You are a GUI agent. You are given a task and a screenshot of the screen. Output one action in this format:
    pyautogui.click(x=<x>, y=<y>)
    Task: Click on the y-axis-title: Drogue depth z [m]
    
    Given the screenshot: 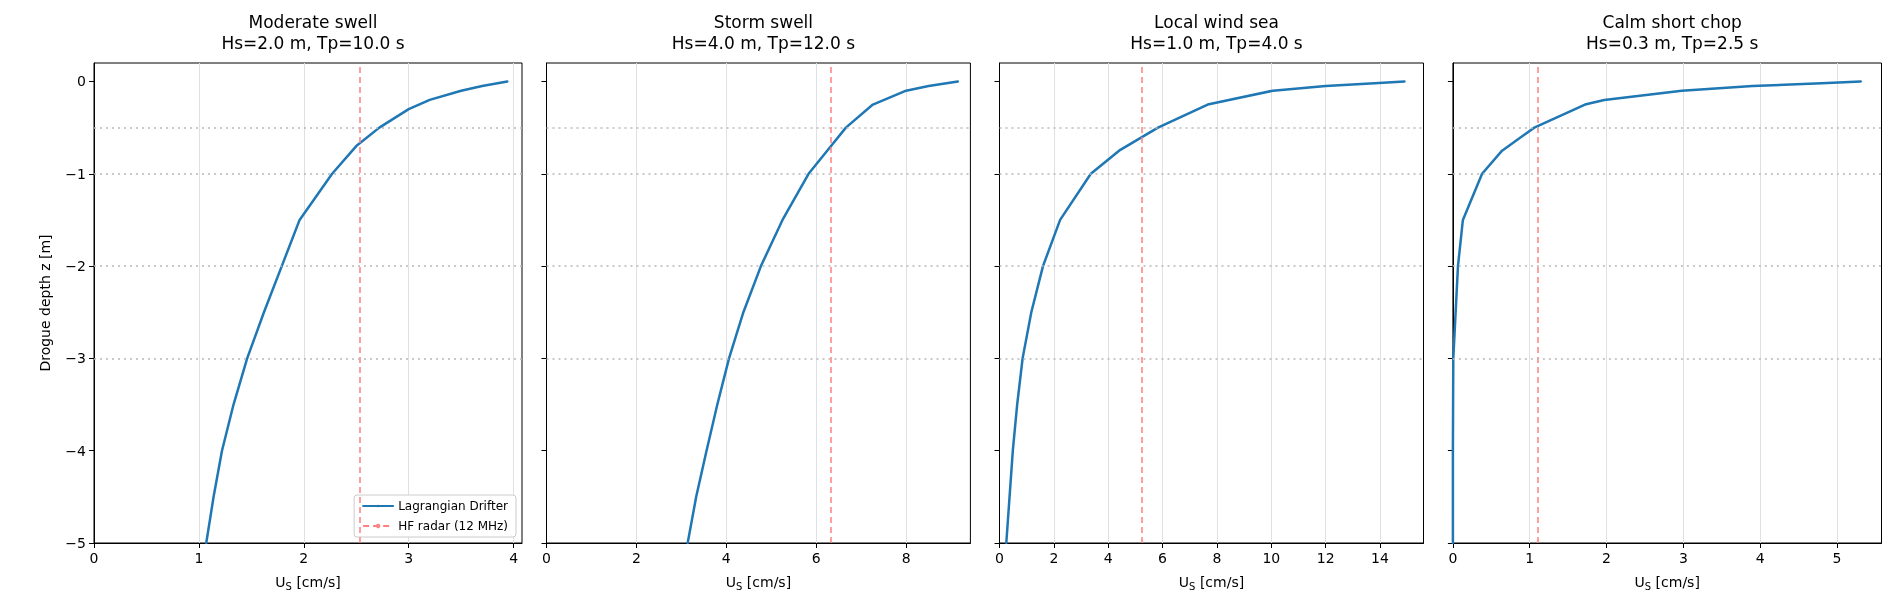 What is the action you would take?
    pyautogui.click(x=45, y=303)
    